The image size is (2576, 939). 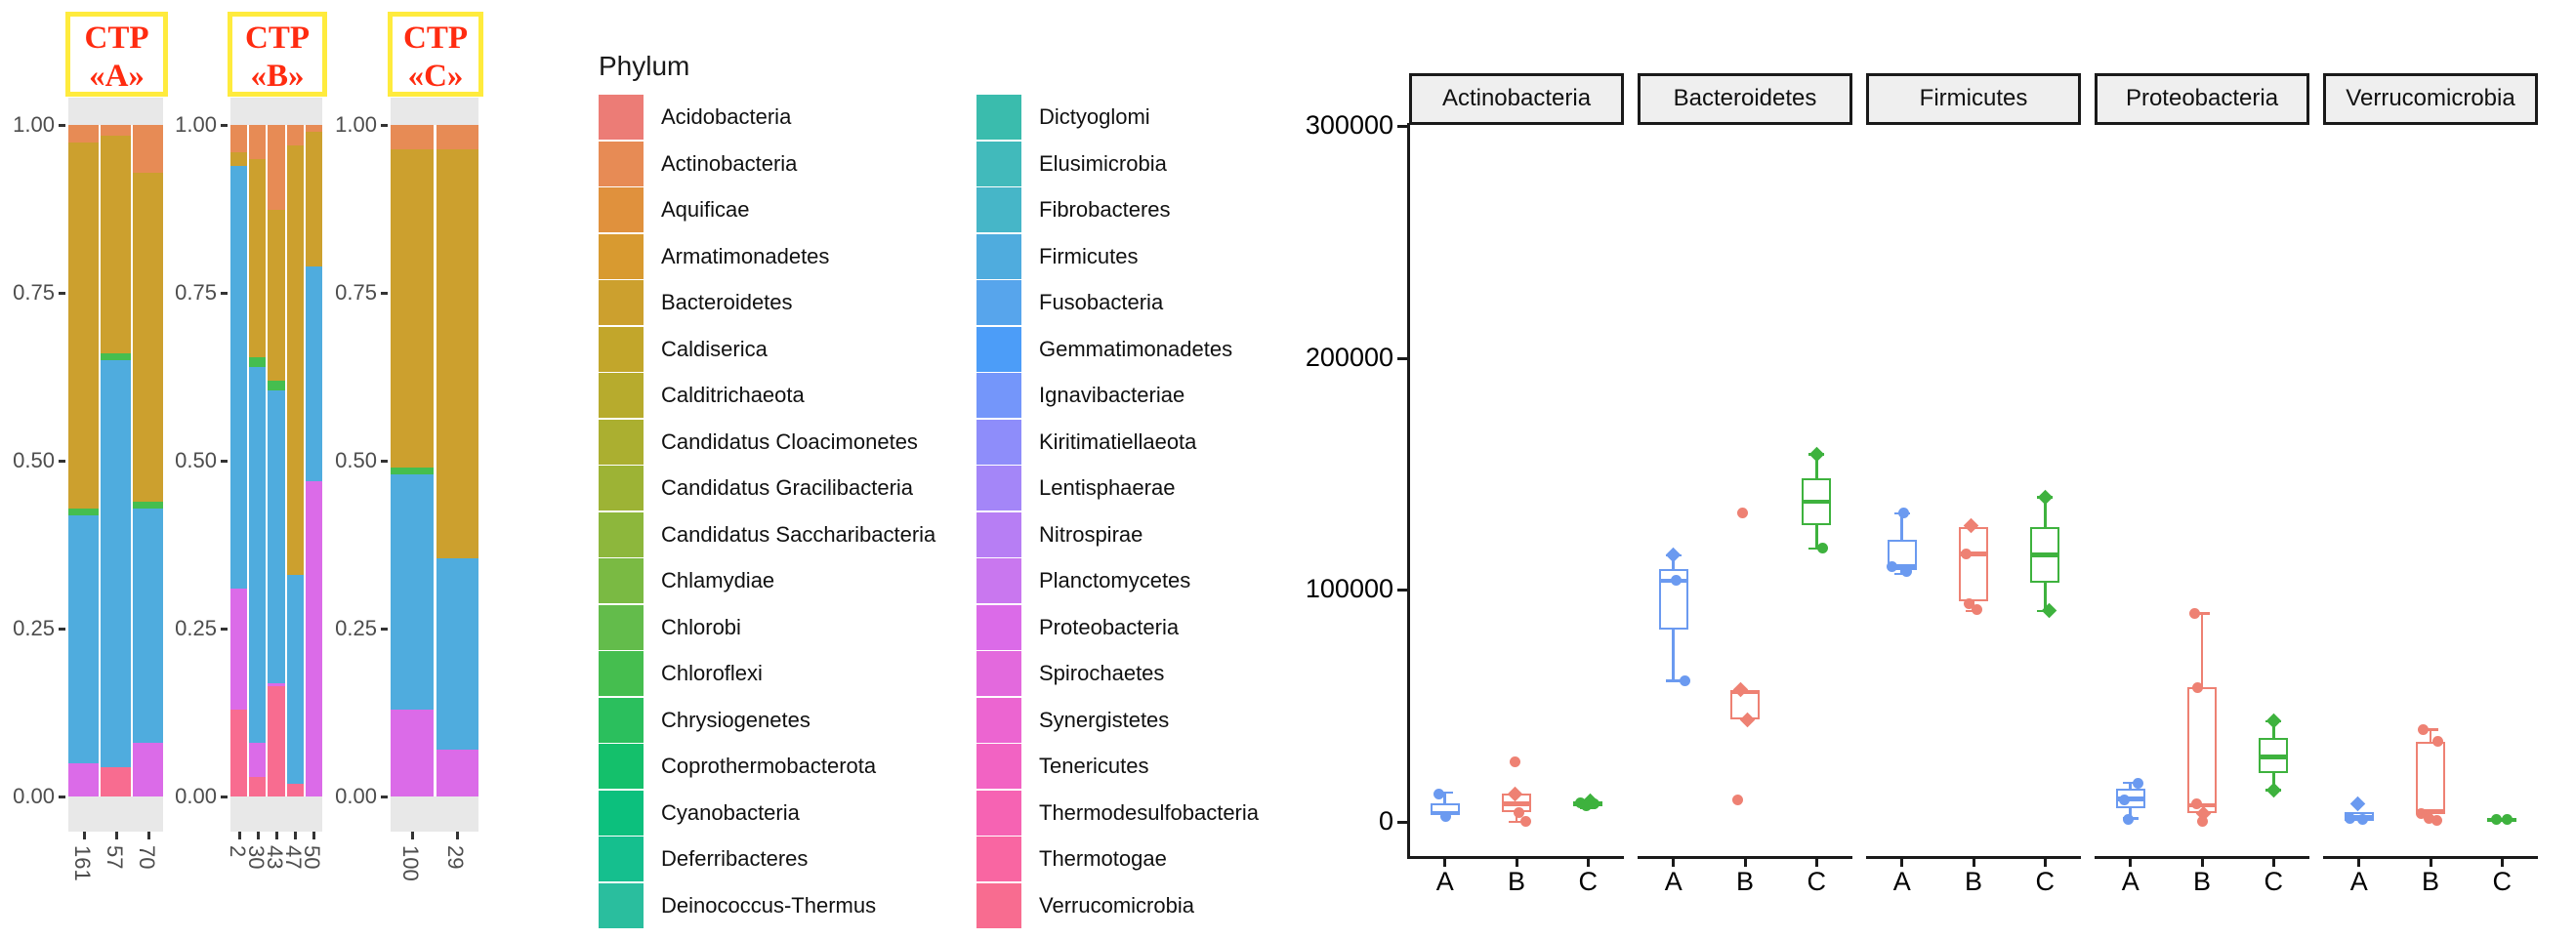 What do you see at coordinates (730, 163) in the screenshot?
I see `legend-item-label: Actinobacteria` at bounding box center [730, 163].